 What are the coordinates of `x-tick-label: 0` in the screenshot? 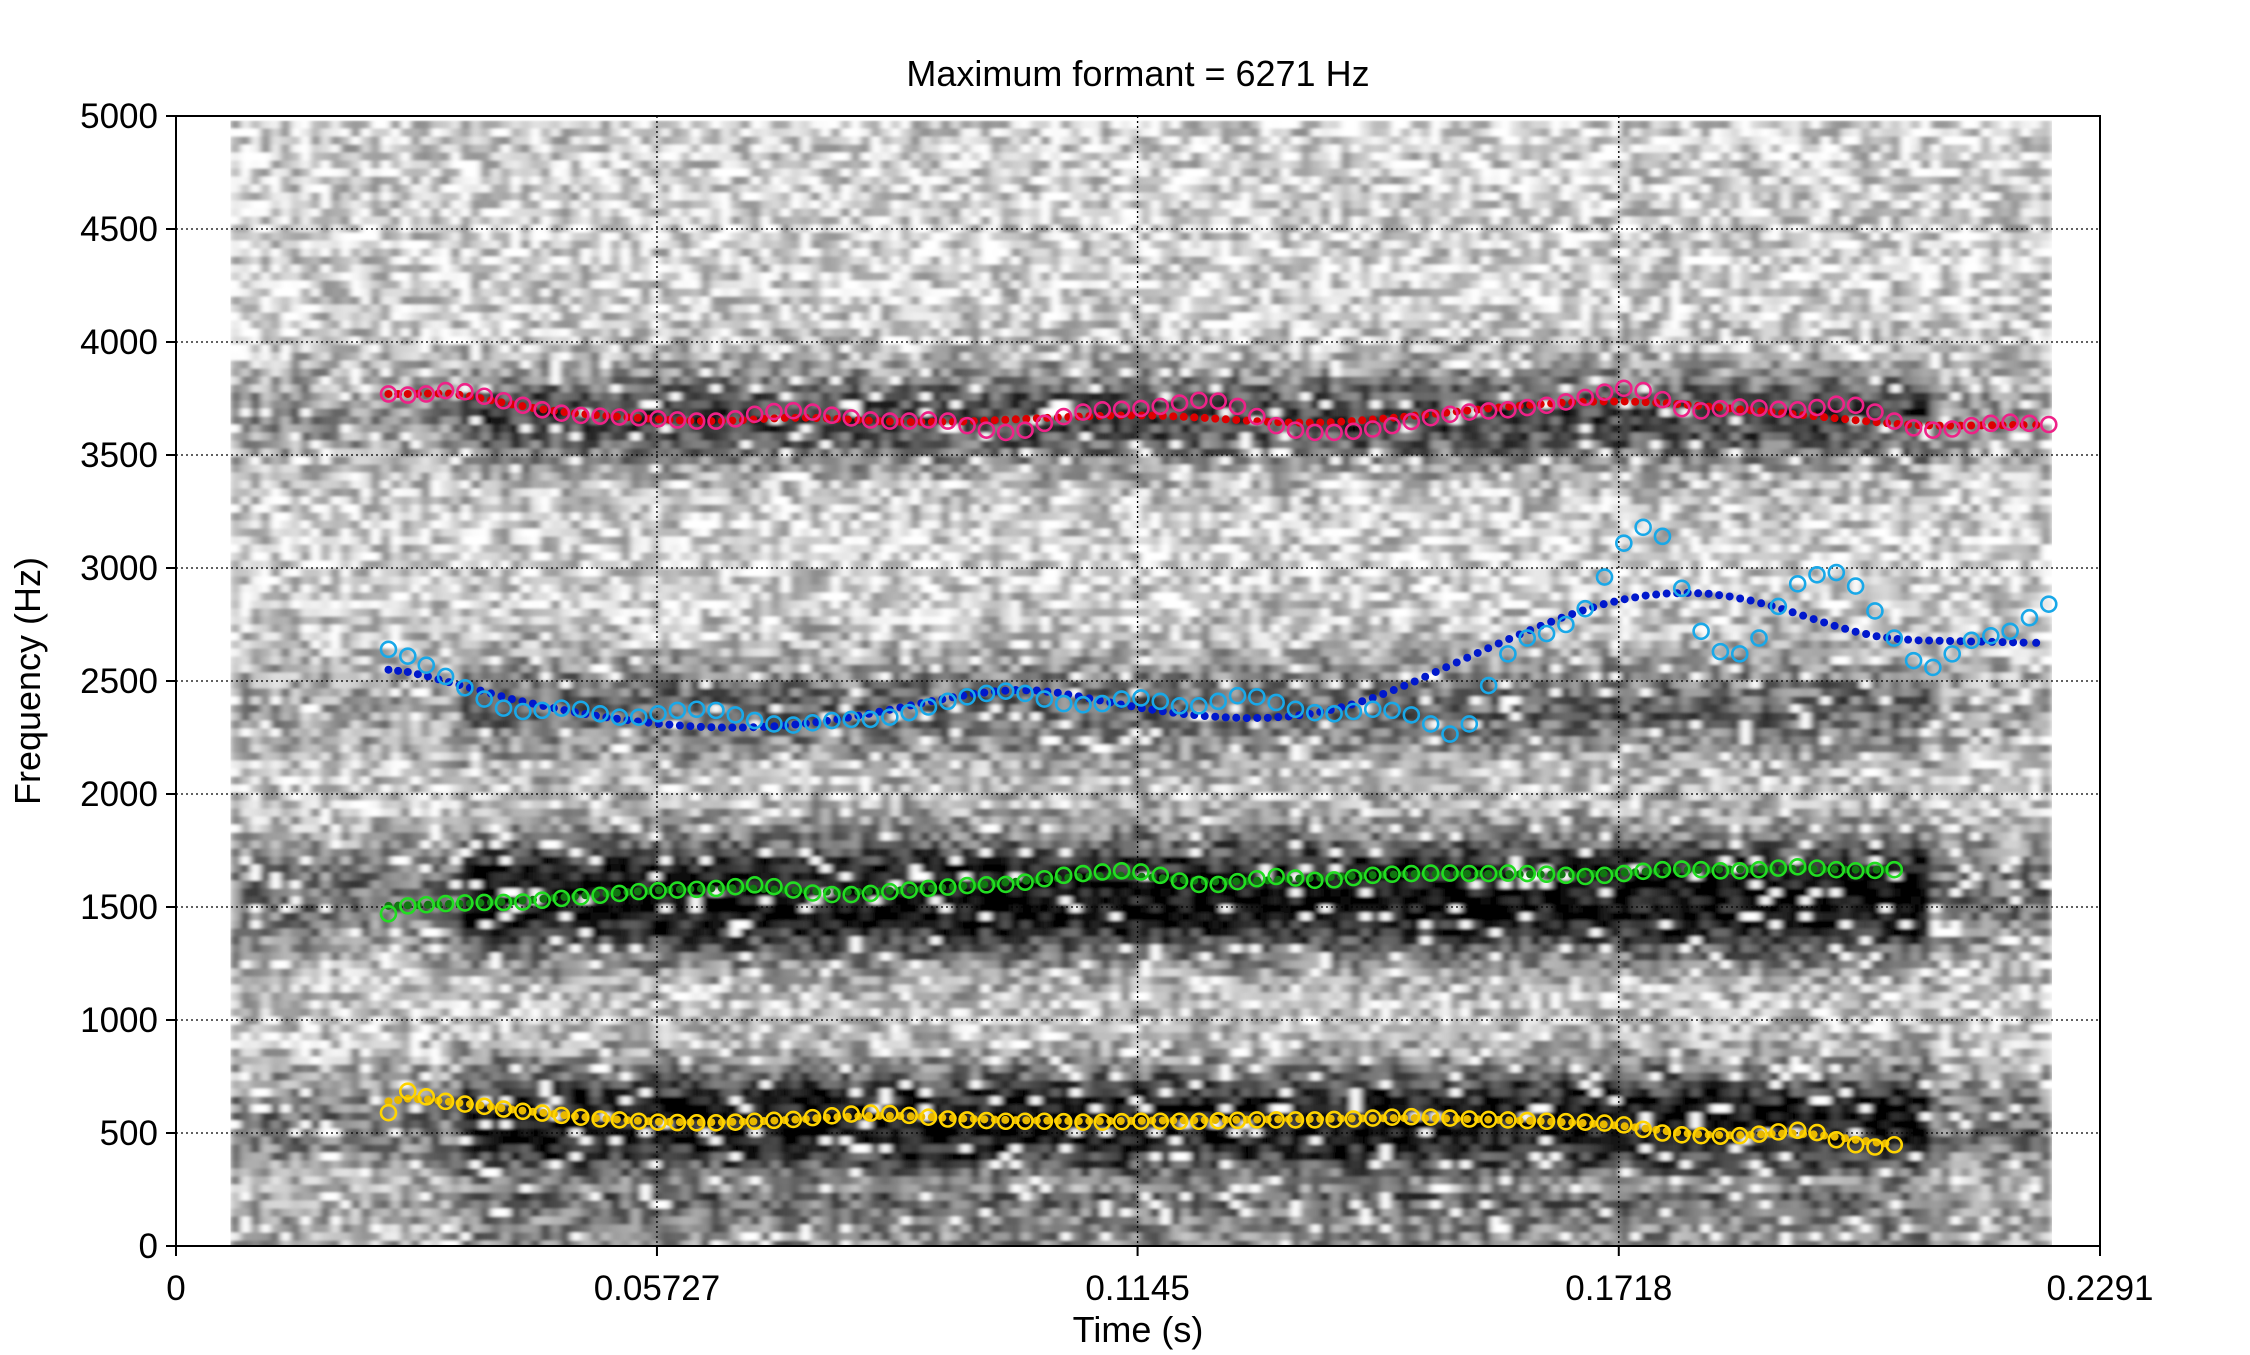 It's located at (175, 1288).